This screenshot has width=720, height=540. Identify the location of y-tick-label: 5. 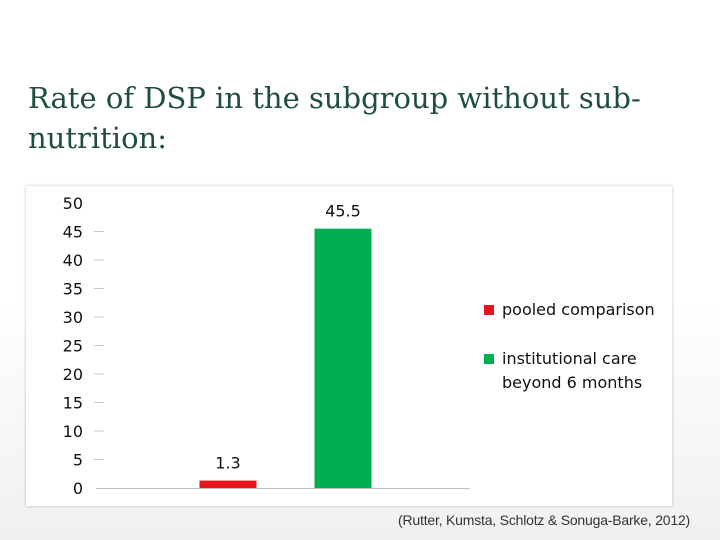
(78, 460).